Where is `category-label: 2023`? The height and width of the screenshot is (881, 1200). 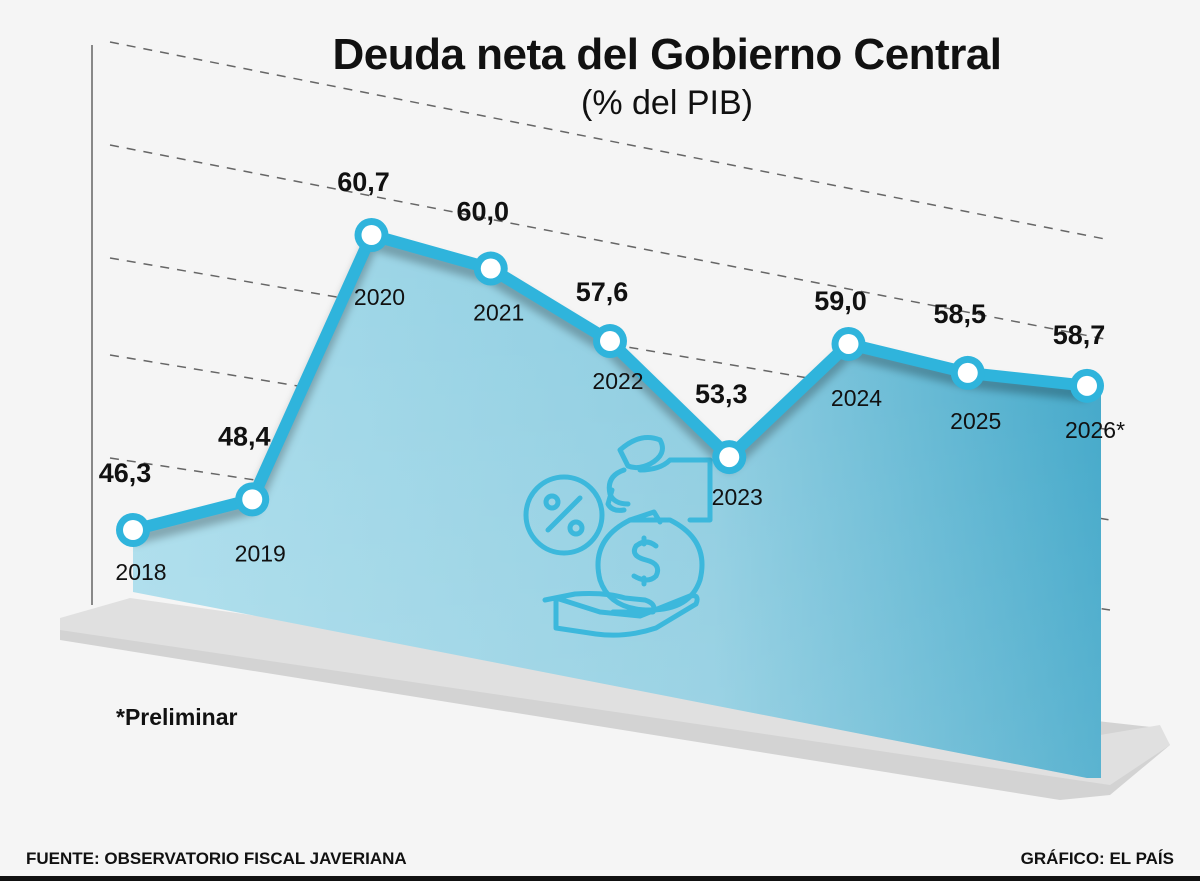
category-label: 2023 is located at coordinates (737, 497).